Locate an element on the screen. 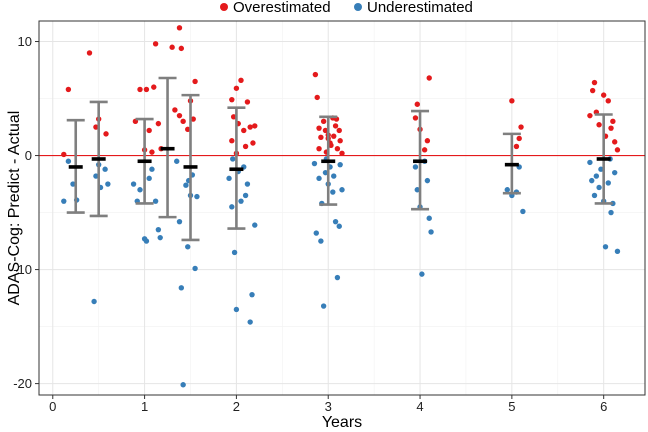  x-tick-label: 6 is located at coordinates (603, 406).